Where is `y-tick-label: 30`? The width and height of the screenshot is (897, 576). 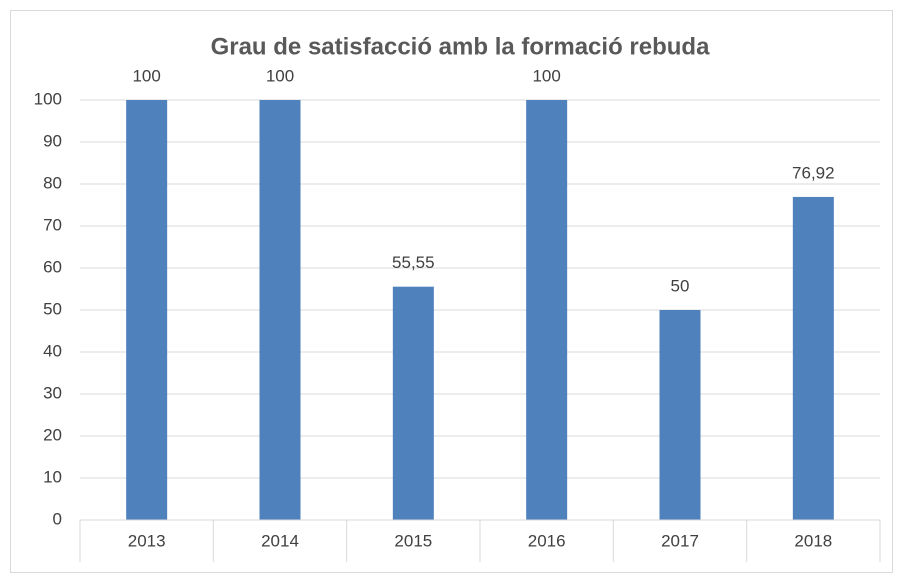 y-tick-label: 30 is located at coordinates (52, 392).